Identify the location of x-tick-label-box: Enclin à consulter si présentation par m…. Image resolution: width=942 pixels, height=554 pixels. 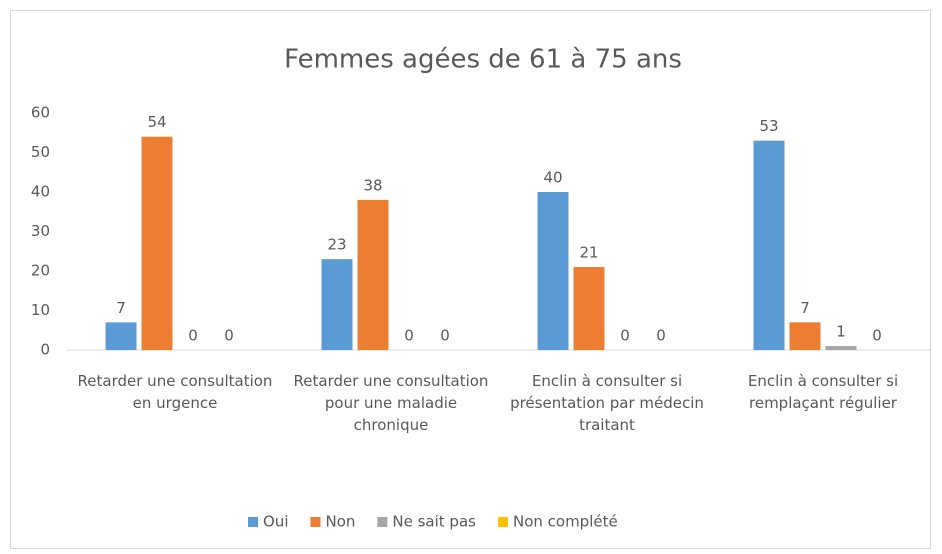
(607, 403).